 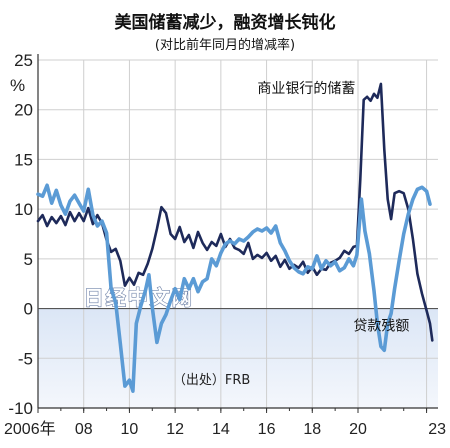 What do you see at coordinates (17, 85) in the screenshot?
I see `y-axis-unit-label: %` at bounding box center [17, 85].